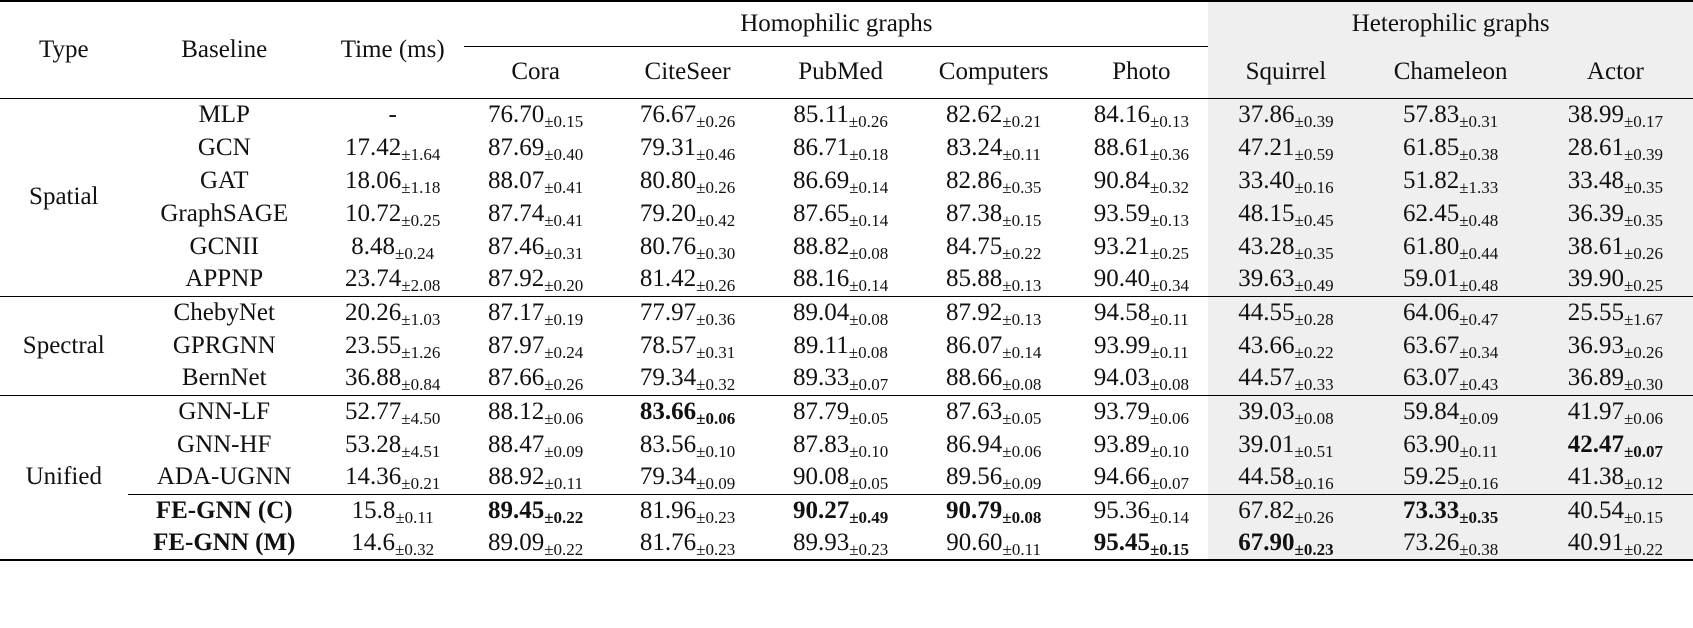 The width and height of the screenshot is (1693, 628). What do you see at coordinates (1169, 484) in the screenshot?
I see `cell-std: ±0.07` at bounding box center [1169, 484].